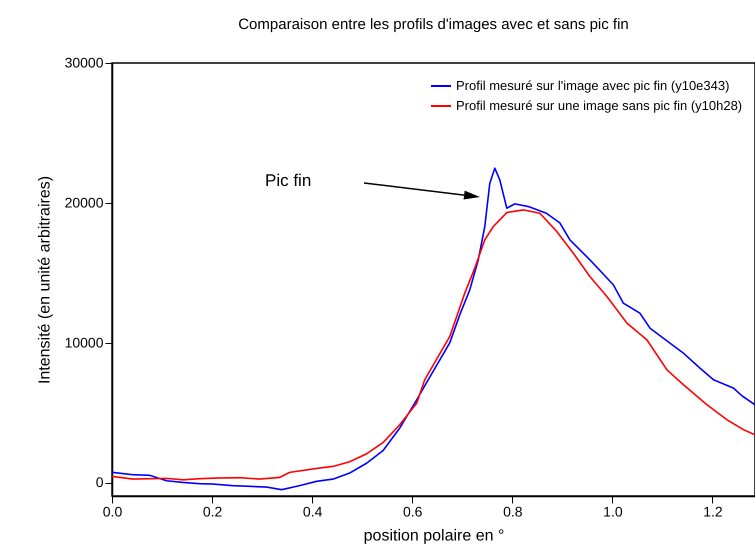 This screenshot has width=755, height=556. Describe the element at coordinates (613, 512) in the screenshot. I see `x-tick-label: 1.0` at that location.